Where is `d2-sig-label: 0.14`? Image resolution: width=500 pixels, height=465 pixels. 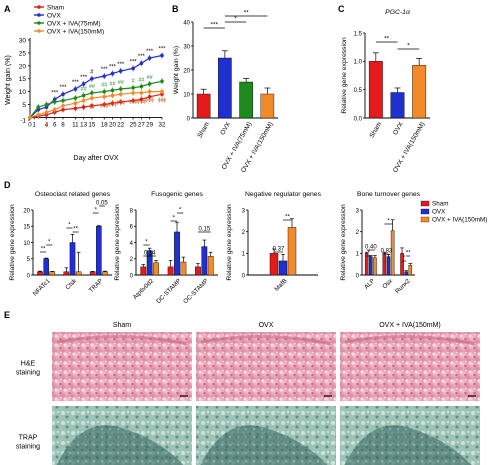
d2-sig-label: 0.14 is located at coordinates (150, 254).